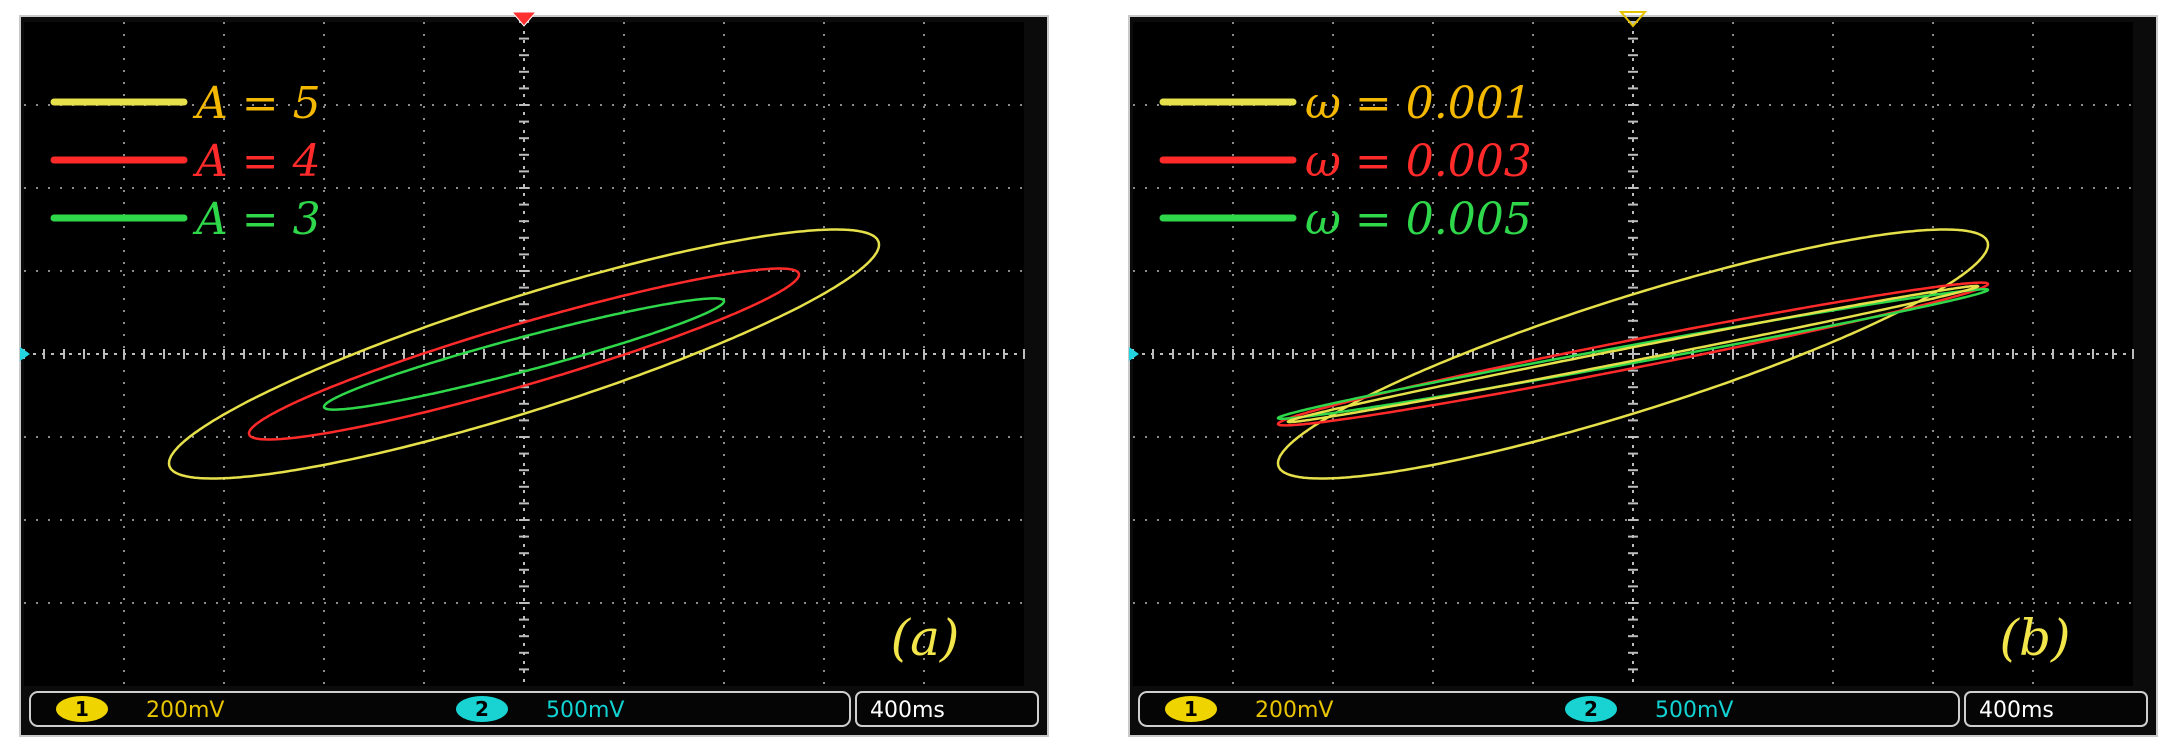  What do you see at coordinates (256, 103) in the screenshot?
I see `legend-label: A = 5` at bounding box center [256, 103].